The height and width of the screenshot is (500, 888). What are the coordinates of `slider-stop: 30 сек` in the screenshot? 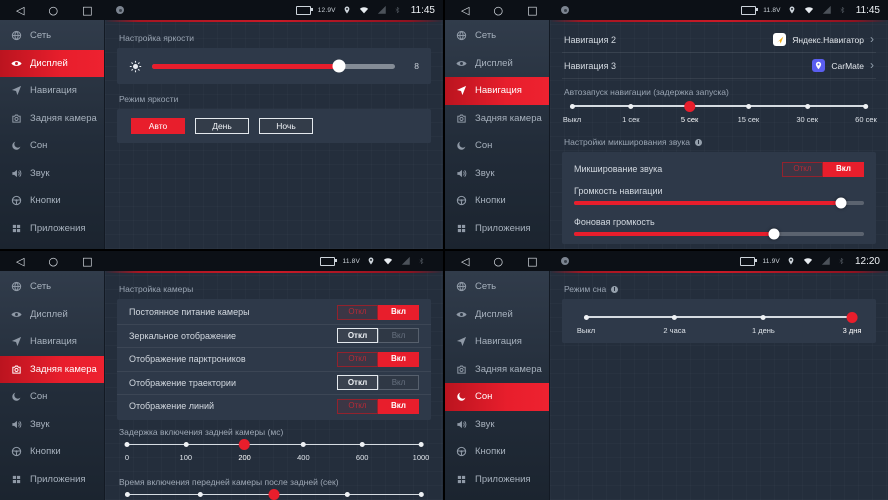 It's located at (807, 113).